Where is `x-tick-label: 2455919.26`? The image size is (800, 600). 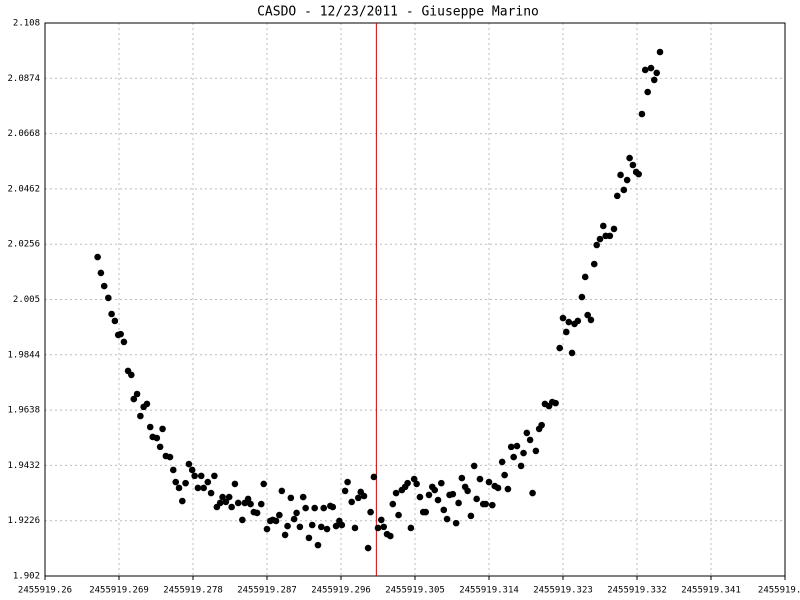 x-tick-label: 2455919.26 is located at coordinates (45, 591).